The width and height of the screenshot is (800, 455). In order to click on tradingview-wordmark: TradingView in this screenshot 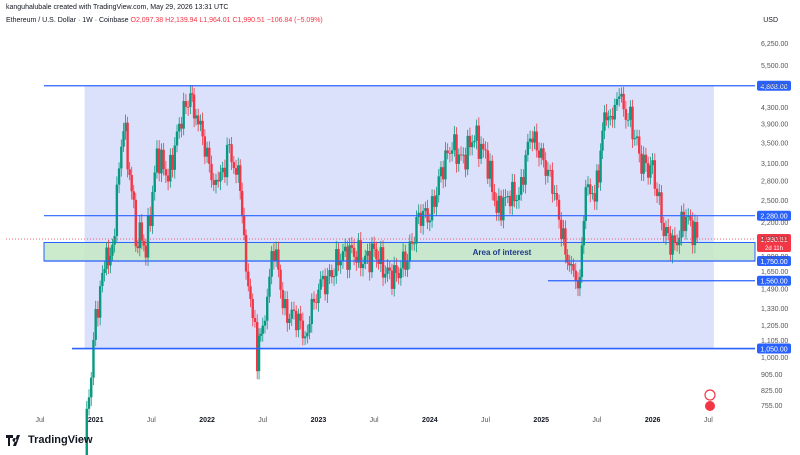, I will do `click(60, 440)`.